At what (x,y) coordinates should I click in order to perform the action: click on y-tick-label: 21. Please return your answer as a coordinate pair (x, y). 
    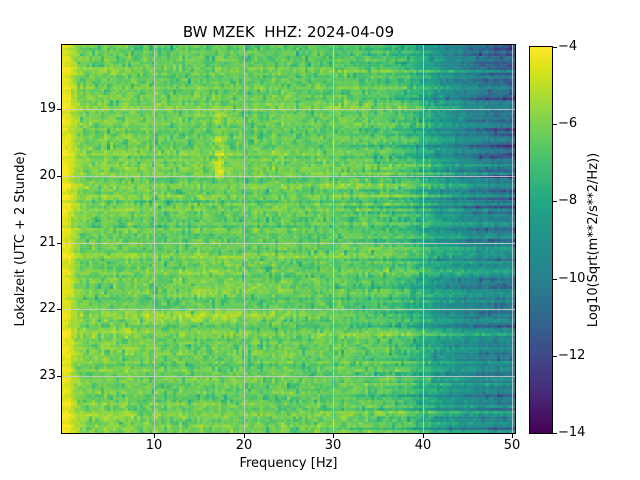
    Looking at the image, I should click on (47, 242).